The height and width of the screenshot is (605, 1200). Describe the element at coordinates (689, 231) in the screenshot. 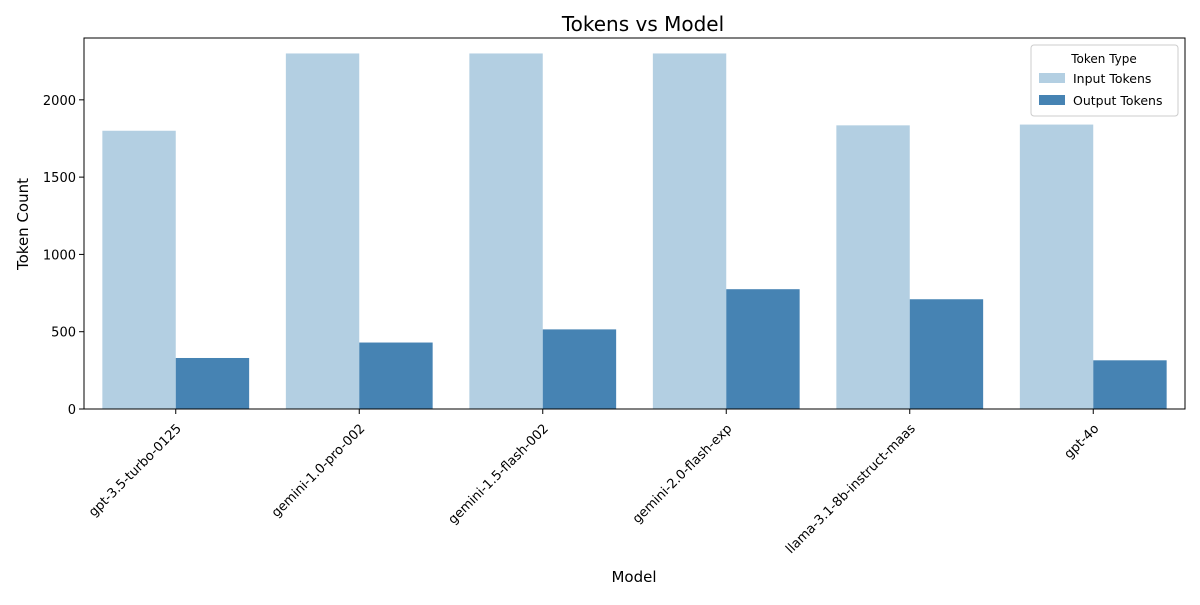

I see `bar-input-tokens-gemini-2-0-flash-exp` at that location.